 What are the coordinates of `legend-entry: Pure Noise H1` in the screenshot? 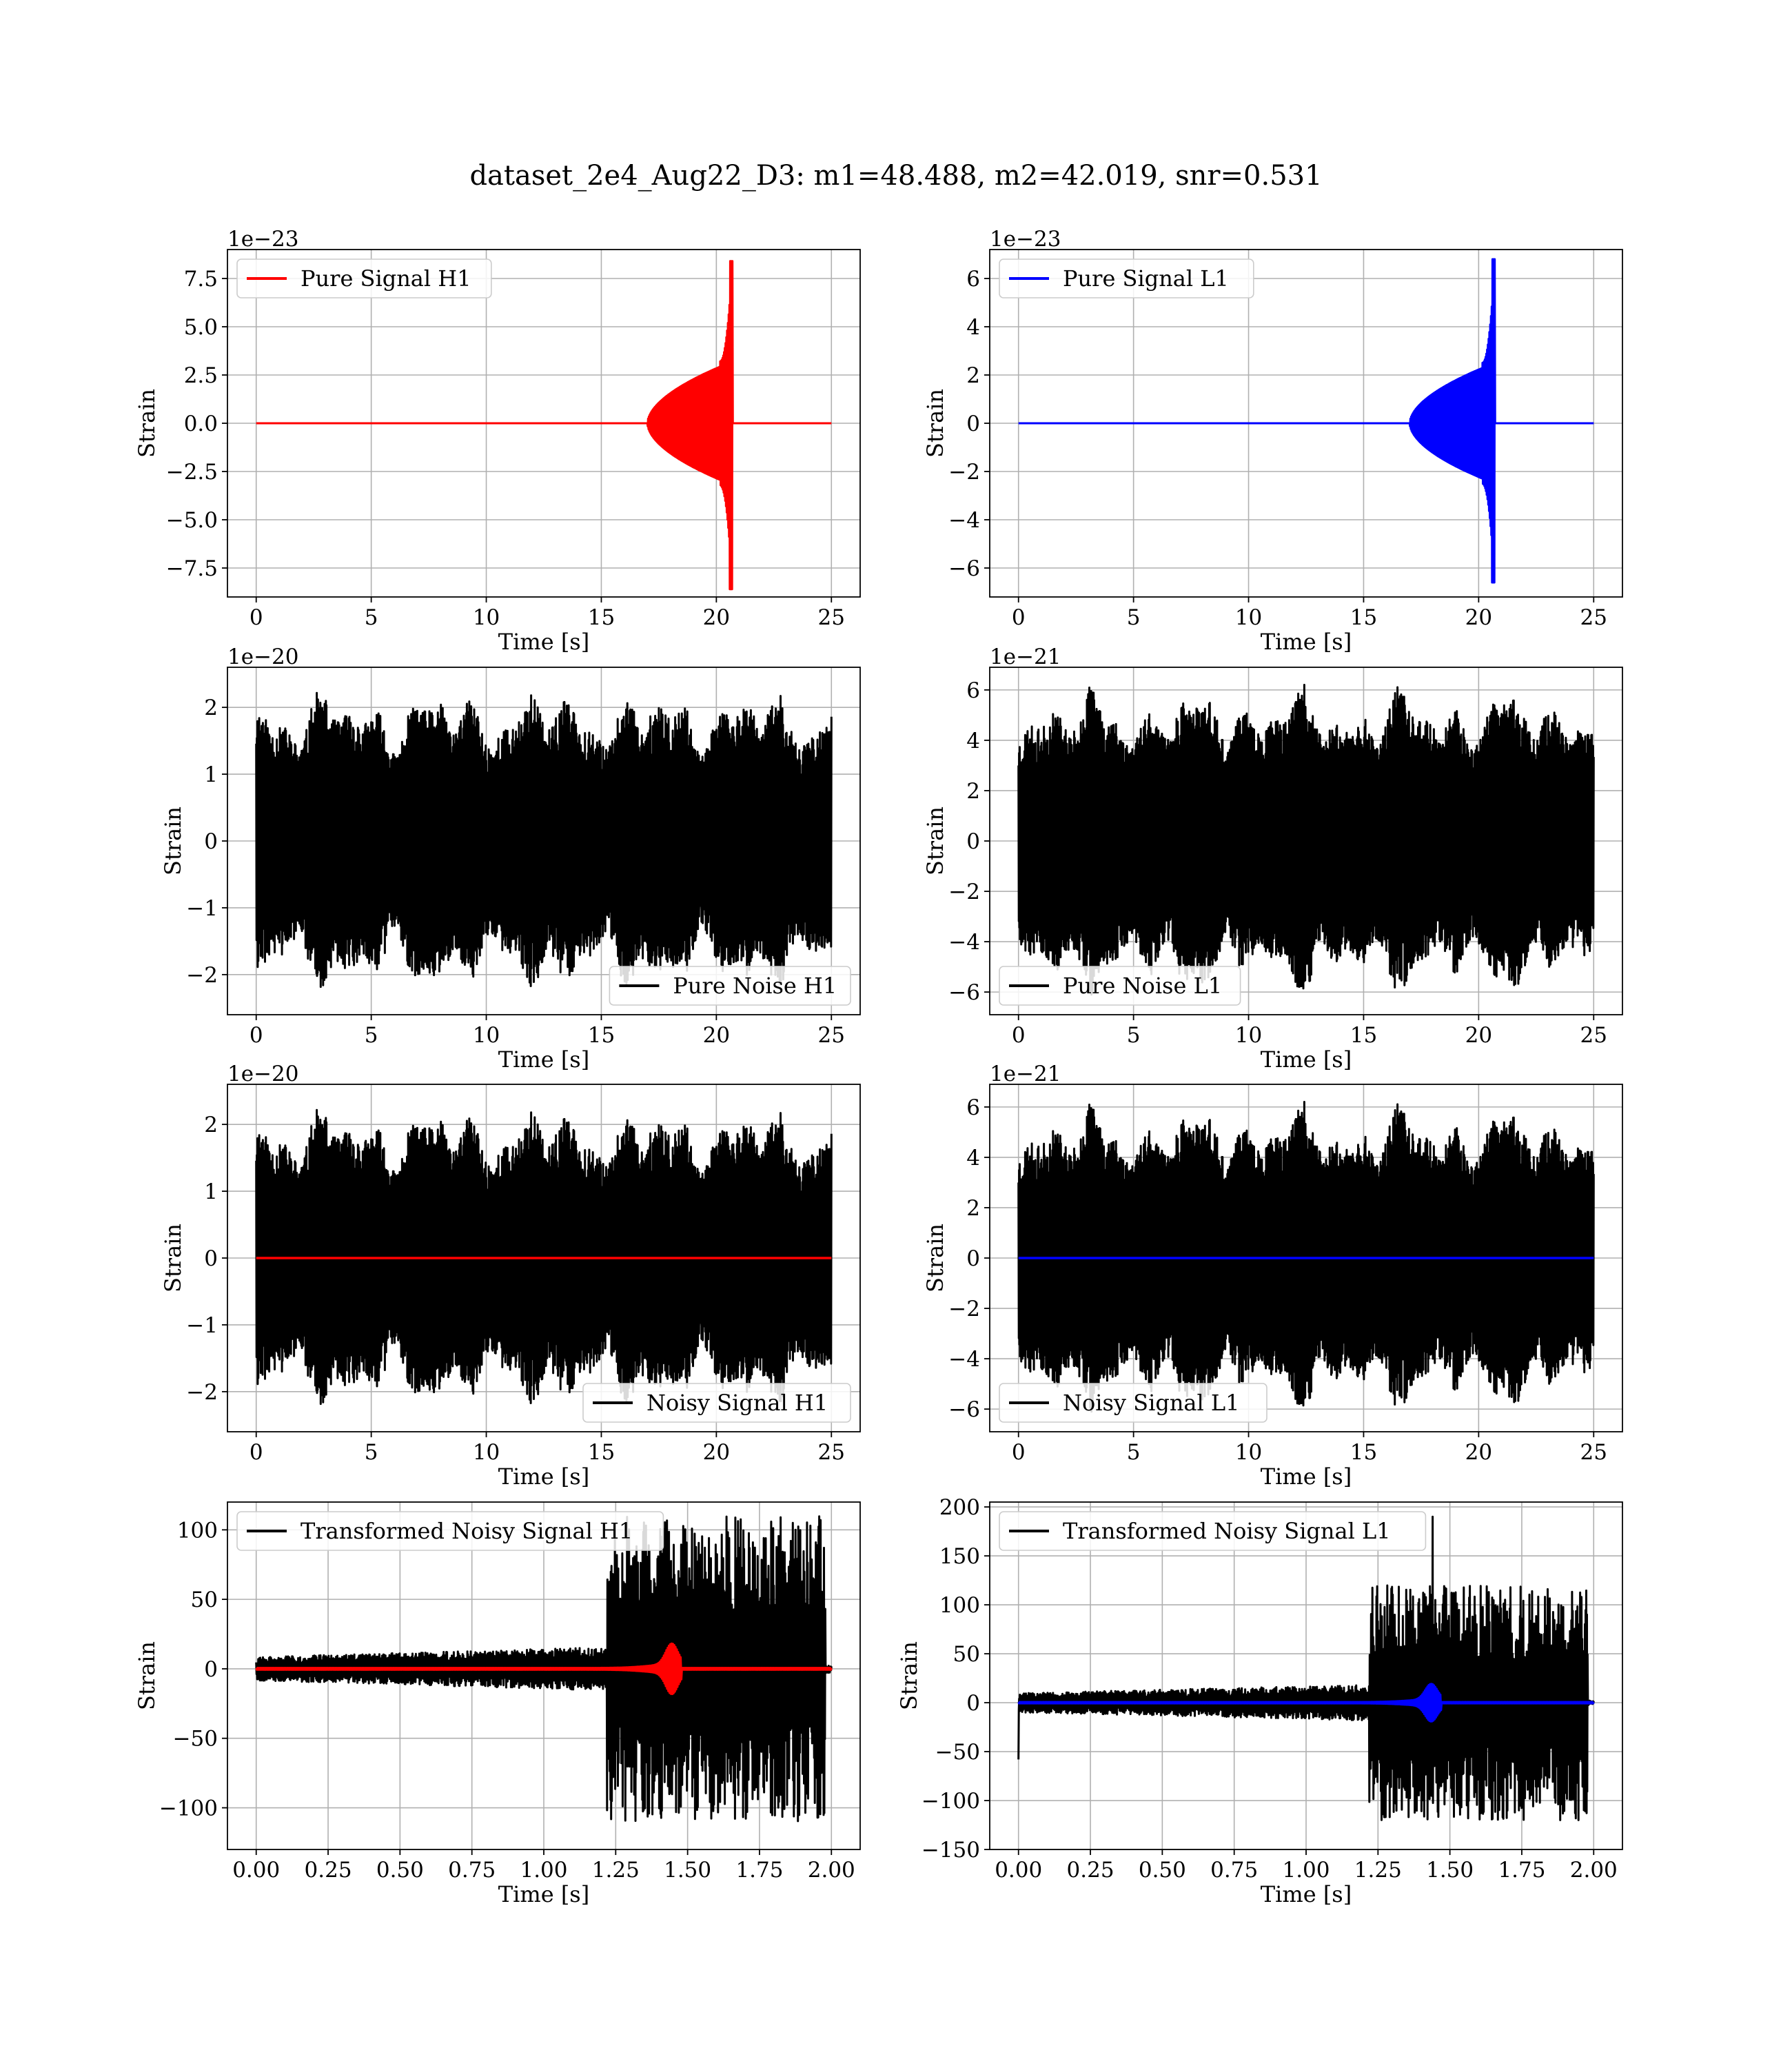 It's located at (755, 986).